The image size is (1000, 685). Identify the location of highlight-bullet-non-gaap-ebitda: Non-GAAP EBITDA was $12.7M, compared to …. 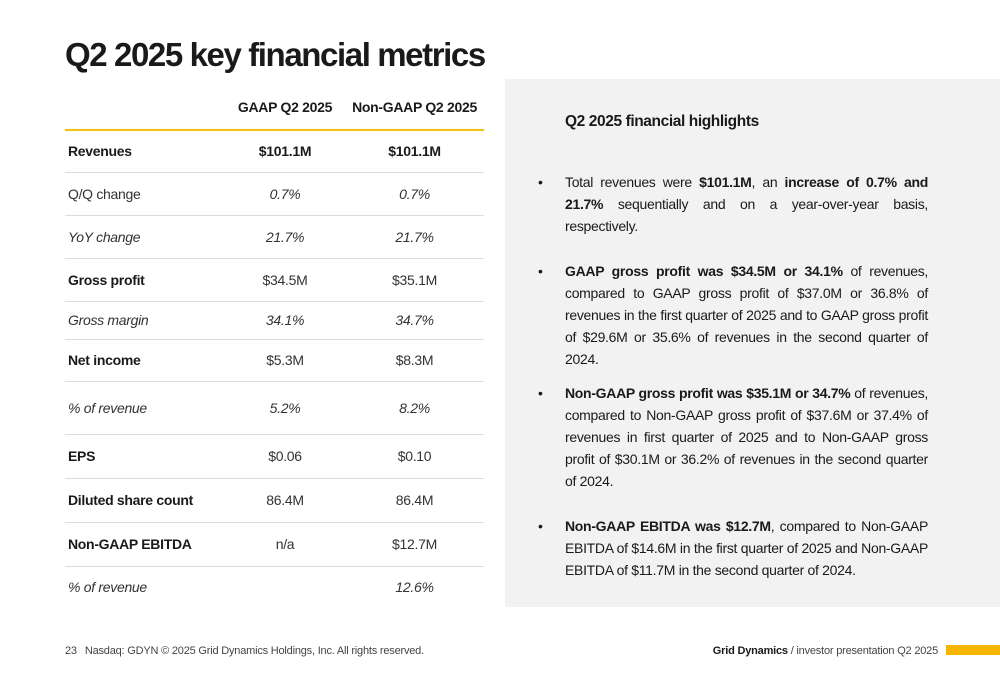
(733, 548).